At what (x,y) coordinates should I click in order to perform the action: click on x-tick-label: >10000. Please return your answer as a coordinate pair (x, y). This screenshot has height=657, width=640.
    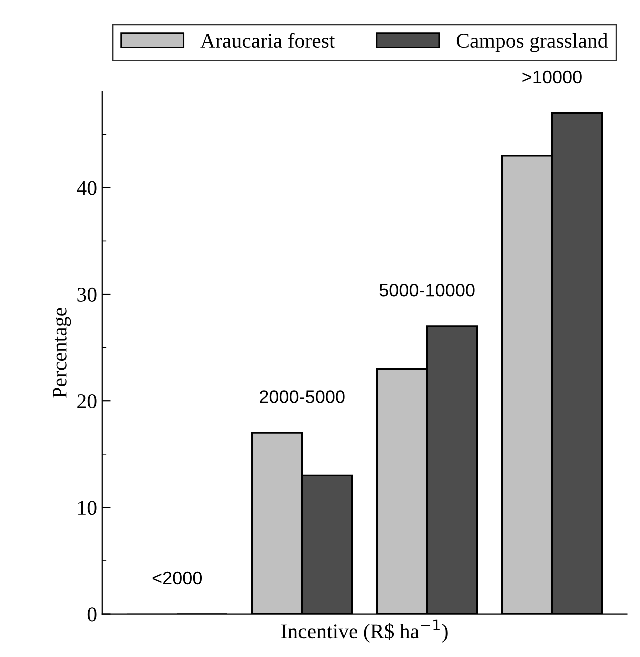
    Looking at the image, I should click on (552, 77).